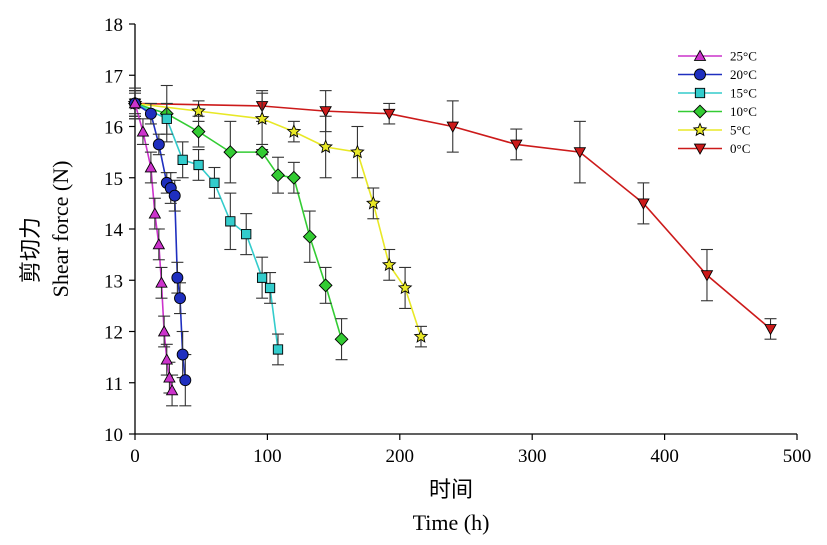 The image size is (827, 545). What do you see at coordinates (717, 102) in the screenshot?
I see `legend: 25°C 20°C 15°C 10°C 5°C 0°C` at bounding box center [717, 102].